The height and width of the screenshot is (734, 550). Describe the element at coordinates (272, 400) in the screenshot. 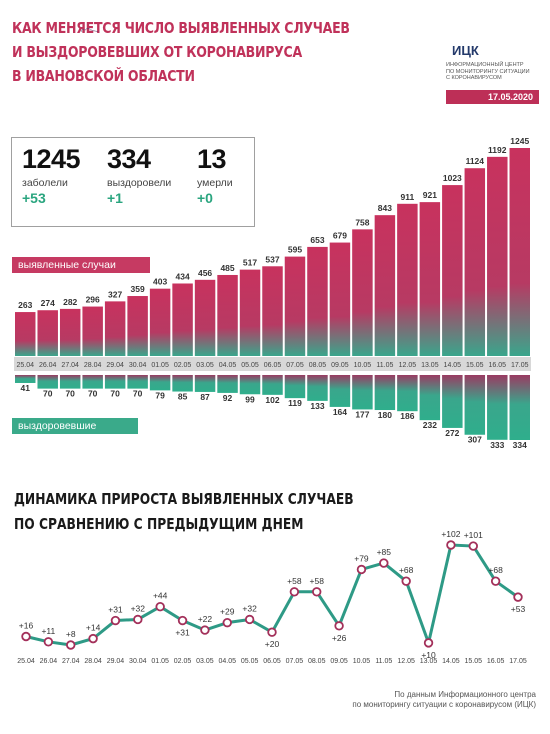

I see `recovered-value-label: 102` at that location.